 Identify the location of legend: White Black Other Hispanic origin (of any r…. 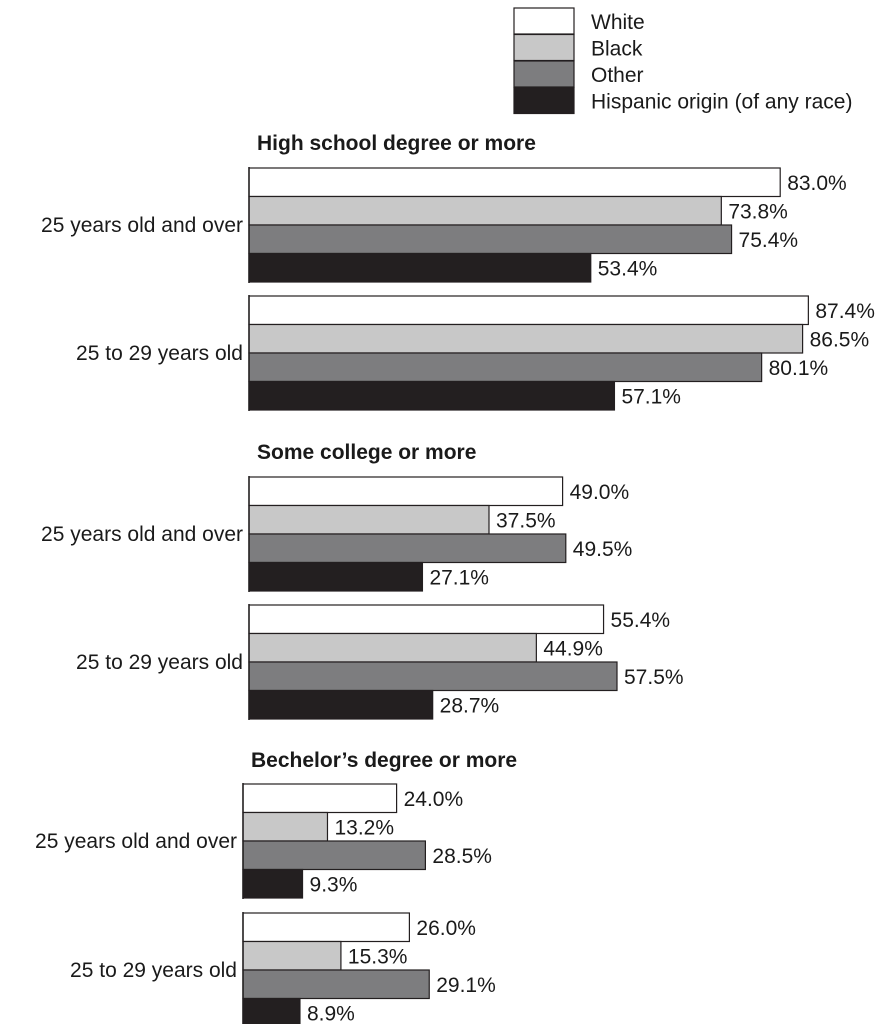
(682, 61).